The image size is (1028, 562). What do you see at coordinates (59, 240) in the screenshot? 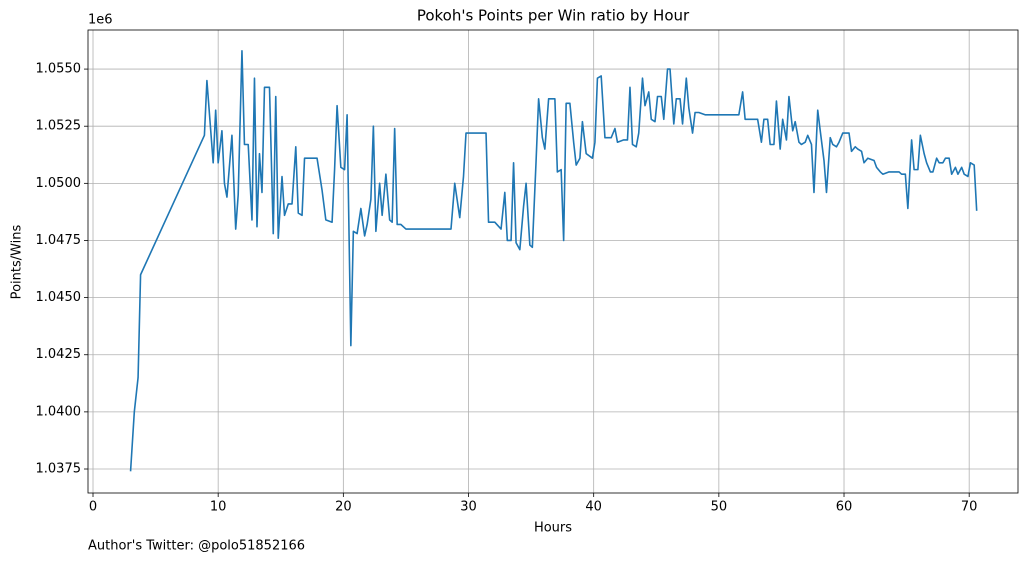
I see `y-tick-label: 1.0475` at bounding box center [59, 240].